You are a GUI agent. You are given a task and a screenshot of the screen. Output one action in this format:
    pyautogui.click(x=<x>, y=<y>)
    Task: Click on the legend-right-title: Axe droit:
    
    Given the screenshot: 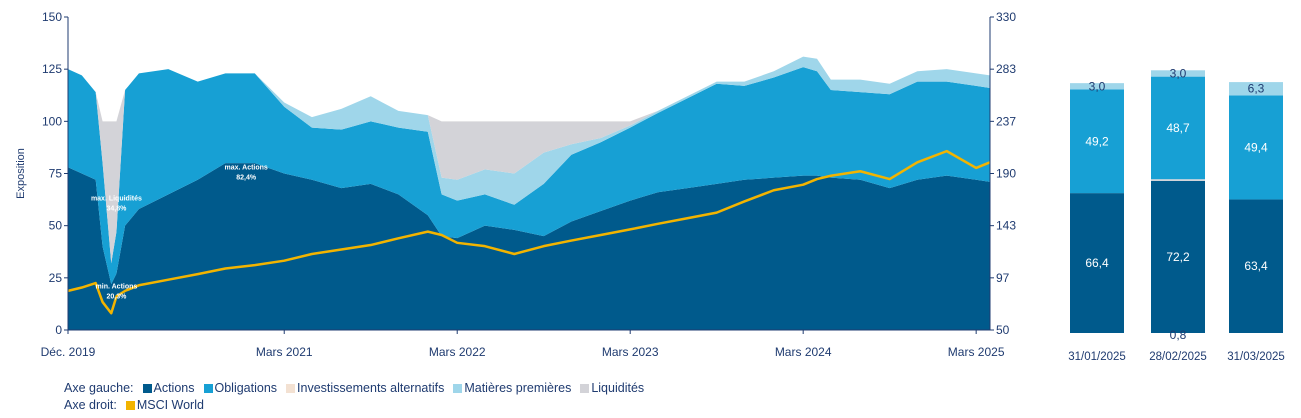 What is the action you would take?
    pyautogui.click(x=90, y=405)
    